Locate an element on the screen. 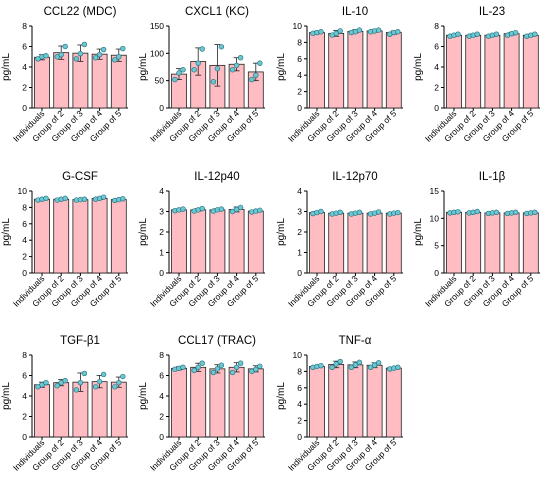 This screenshot has height=488, width=550. chart-title: IL-12p70 is located at coordinates (354, 177).